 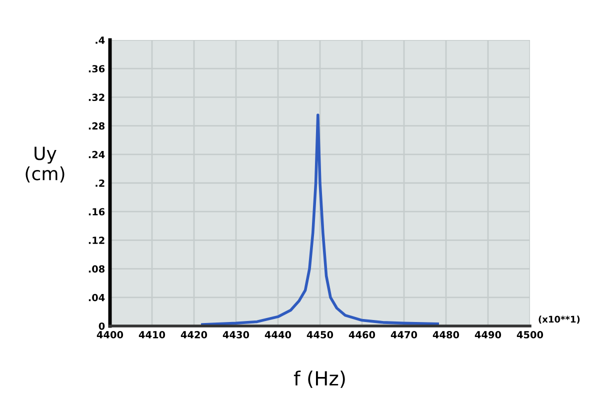 I want to click on x-tick-label: 4400, so click(x=110, y=334).